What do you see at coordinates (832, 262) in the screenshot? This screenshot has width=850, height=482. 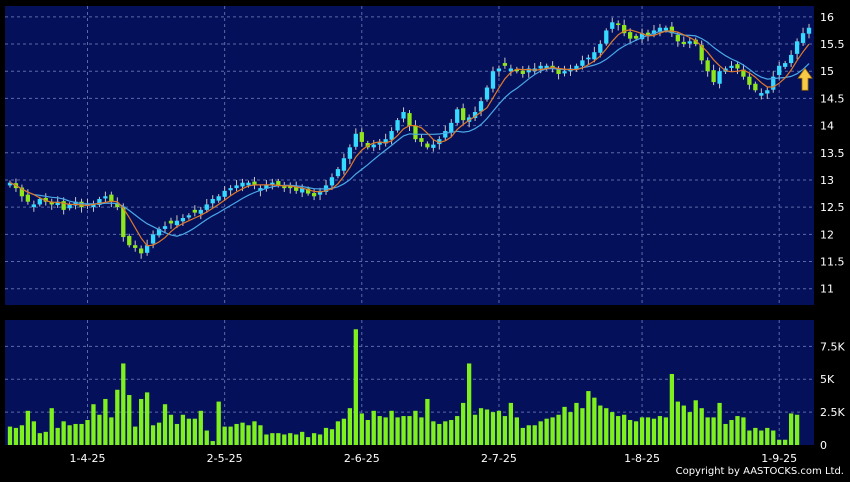 I see `price-y-tick-label: 11.5` at bounding box center [832, 262].